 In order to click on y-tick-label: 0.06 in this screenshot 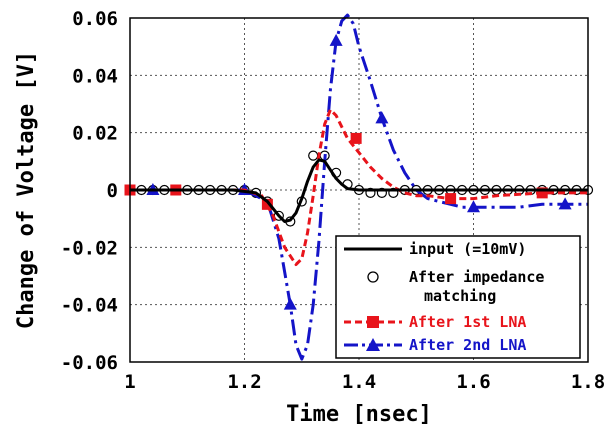, I will do `click(95, 19)`.